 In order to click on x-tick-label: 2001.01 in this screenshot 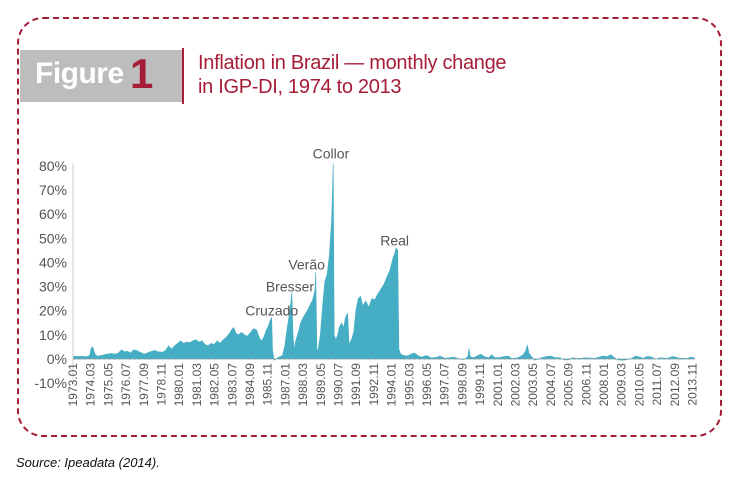, I will do `click(498, 385)`.